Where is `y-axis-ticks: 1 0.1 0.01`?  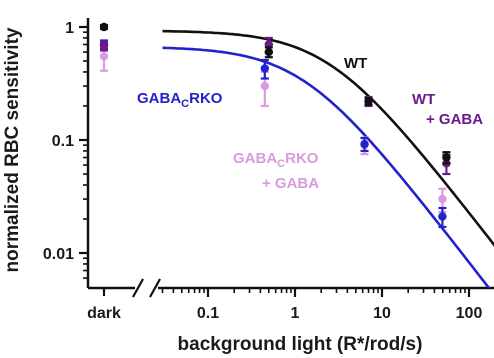
y-axis-ticks: 1 0.1 0.01 is located at coordinates (65, 149).